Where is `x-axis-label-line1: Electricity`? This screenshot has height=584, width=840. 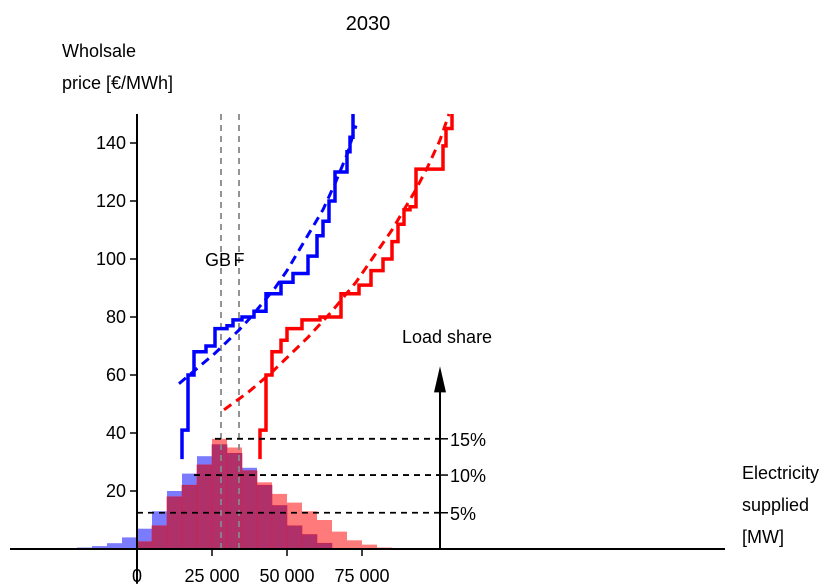
x-axis-label-line1: Electricity is located at coordinates (780, 473).